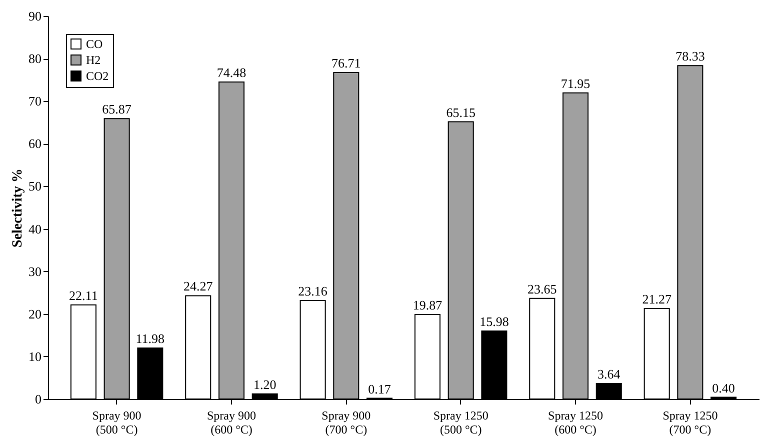 Image resolution: width=769 pixels, height=445 pixels. Describe the element at coordinates (35, 271) in the screenshot. I see `y-tick-label: 30` at that location.